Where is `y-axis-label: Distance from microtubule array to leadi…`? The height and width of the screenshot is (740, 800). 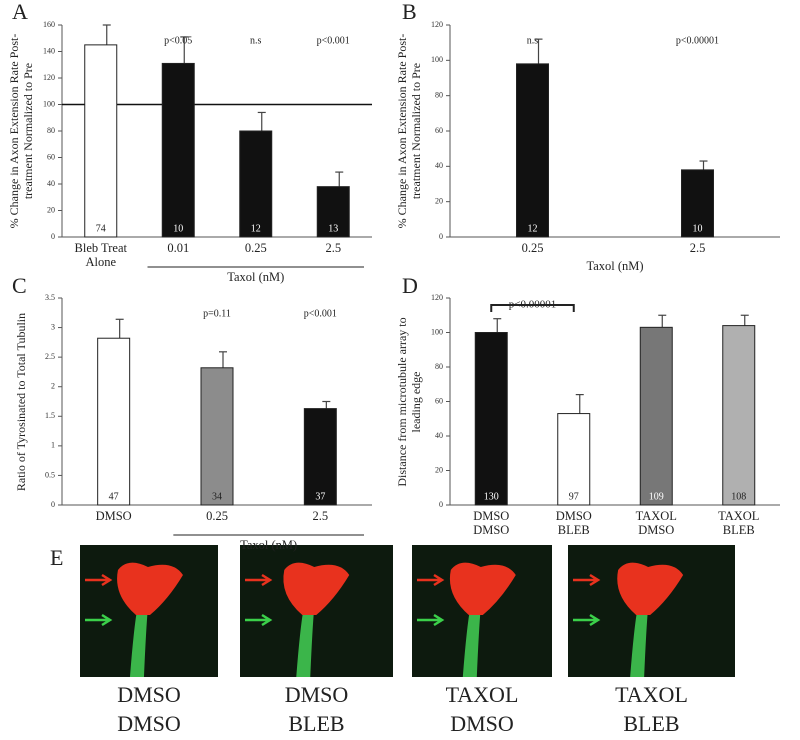 y-axis-label: Distance from microtubule array to leadi… is located at coordinates (409, 401).